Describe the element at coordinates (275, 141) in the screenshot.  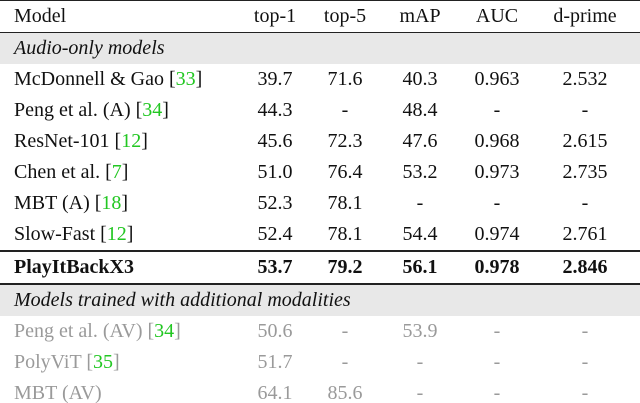
I see `metric-cell: 45.6` at that location.